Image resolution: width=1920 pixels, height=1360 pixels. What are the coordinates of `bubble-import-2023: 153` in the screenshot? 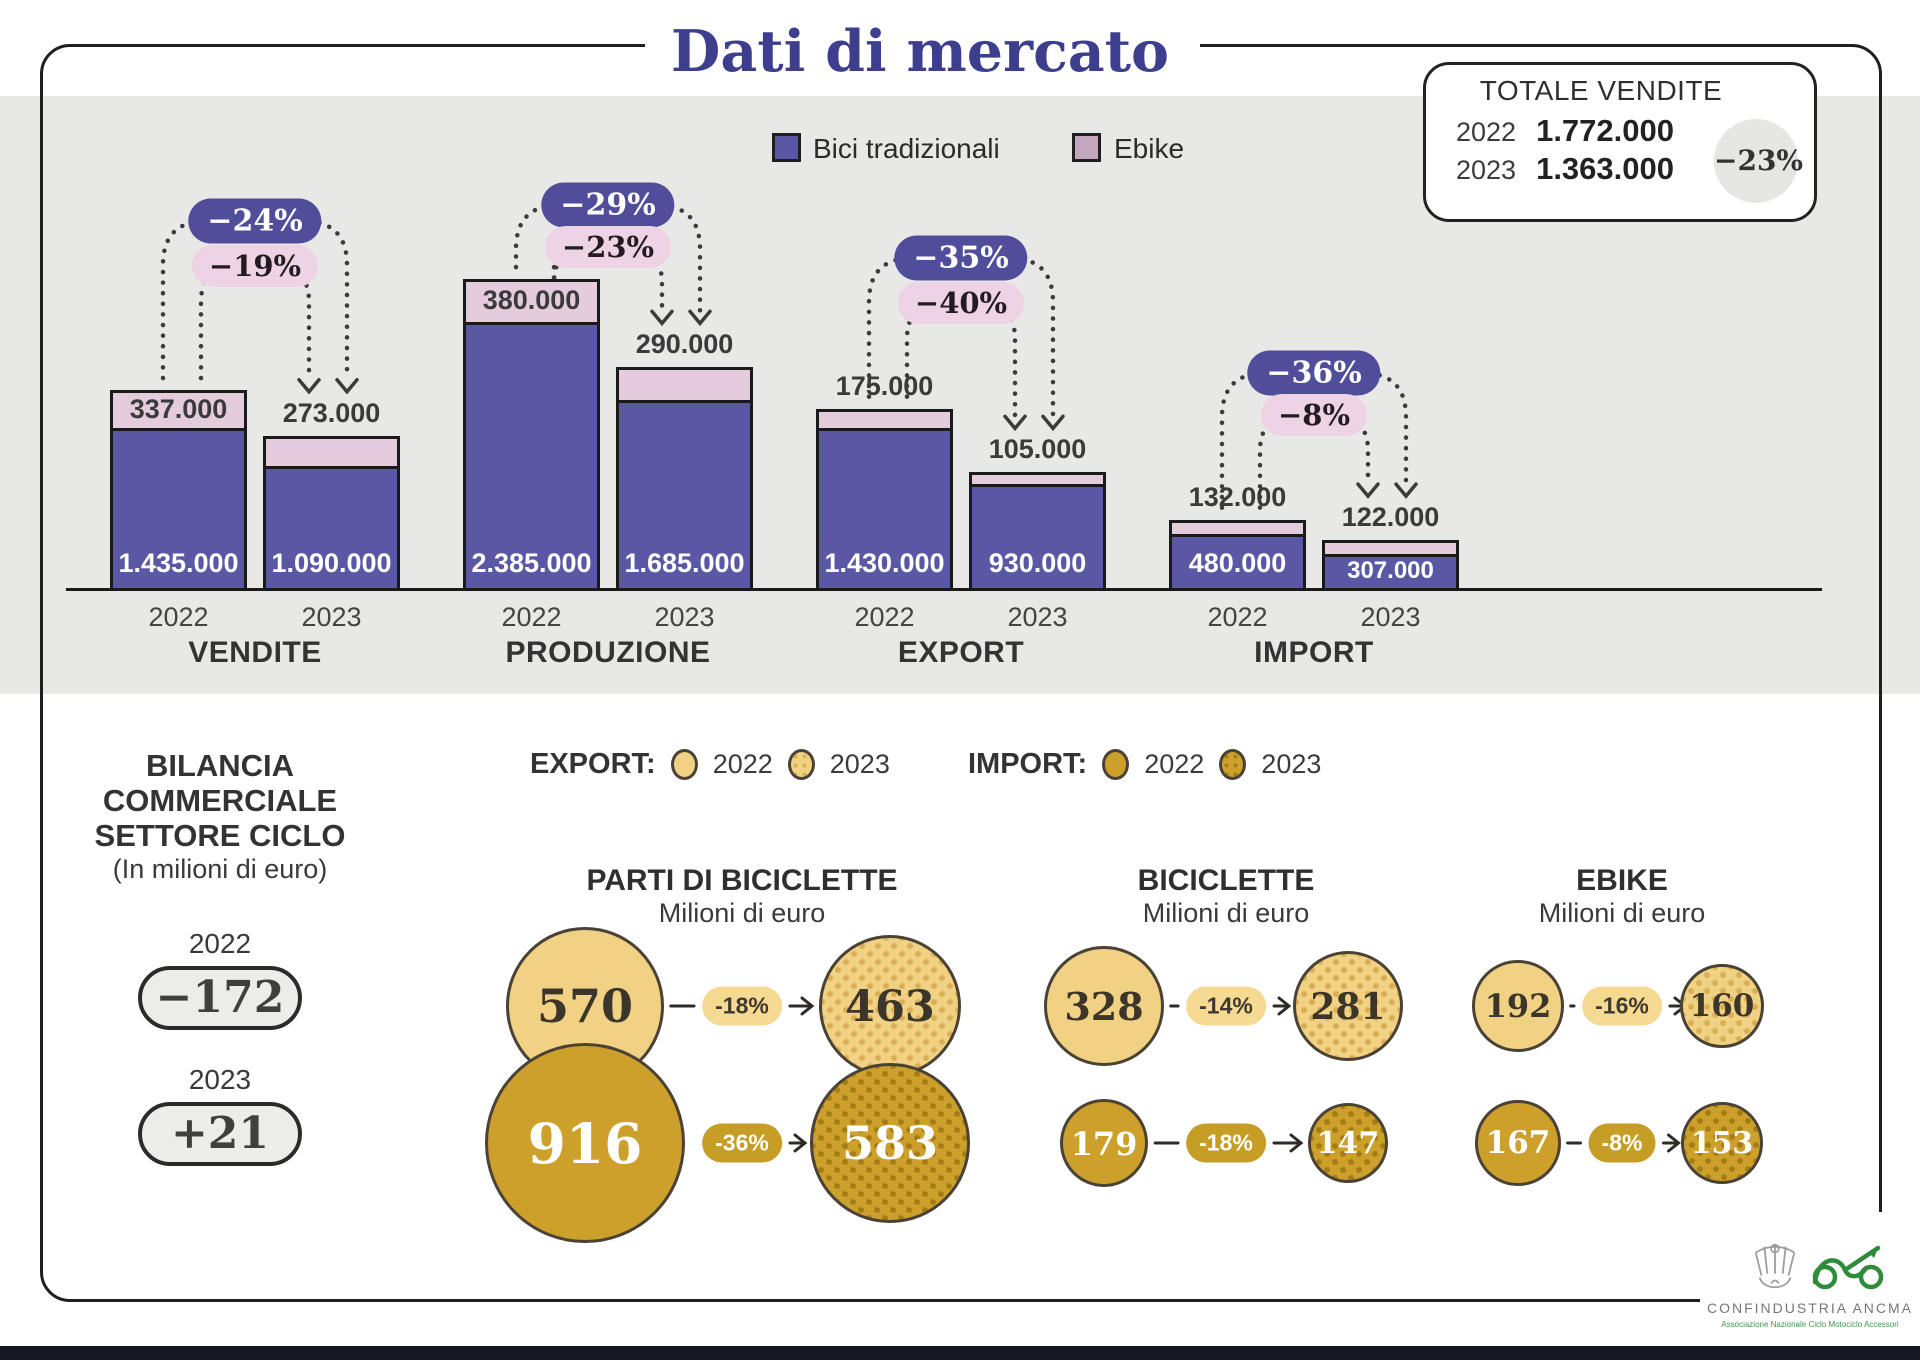 It's located at (1722, 1143).